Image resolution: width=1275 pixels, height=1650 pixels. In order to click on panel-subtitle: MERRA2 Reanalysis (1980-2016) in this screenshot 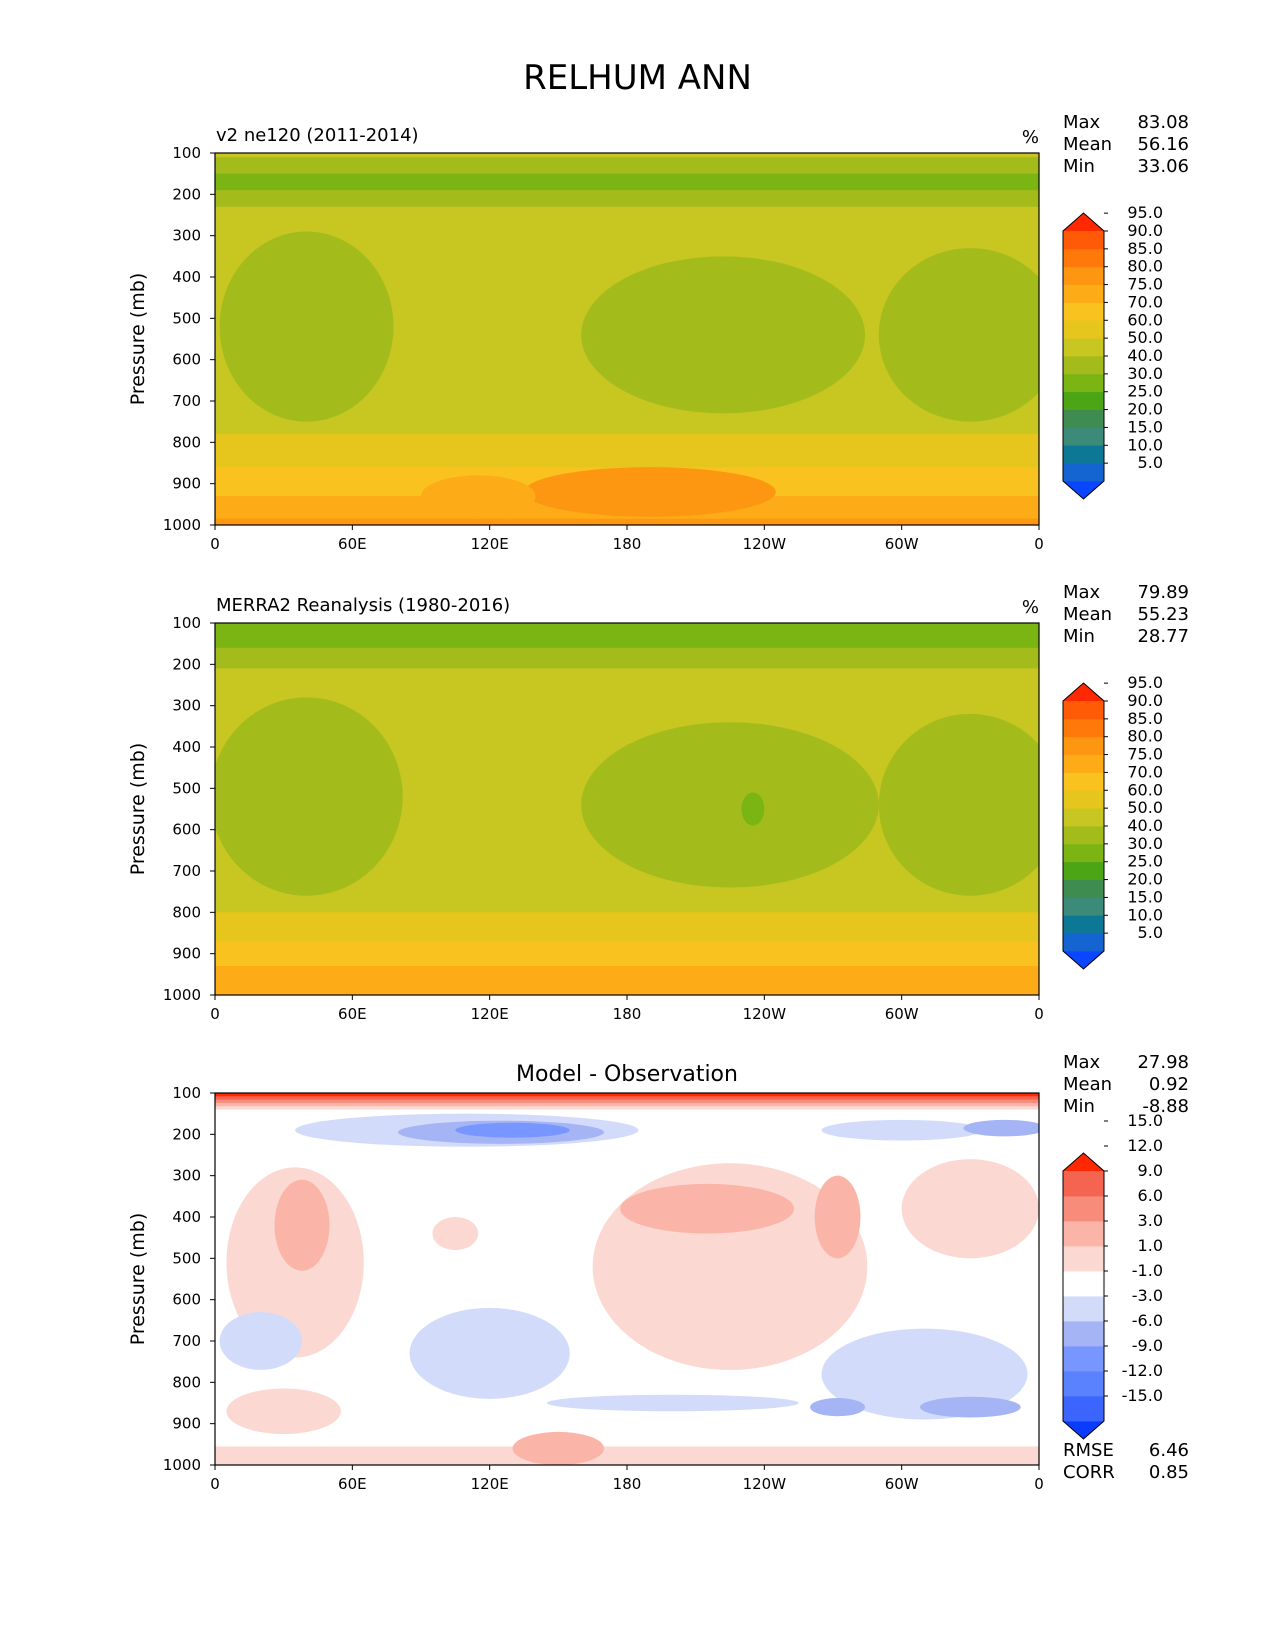, I will do `click(363, 605)`.